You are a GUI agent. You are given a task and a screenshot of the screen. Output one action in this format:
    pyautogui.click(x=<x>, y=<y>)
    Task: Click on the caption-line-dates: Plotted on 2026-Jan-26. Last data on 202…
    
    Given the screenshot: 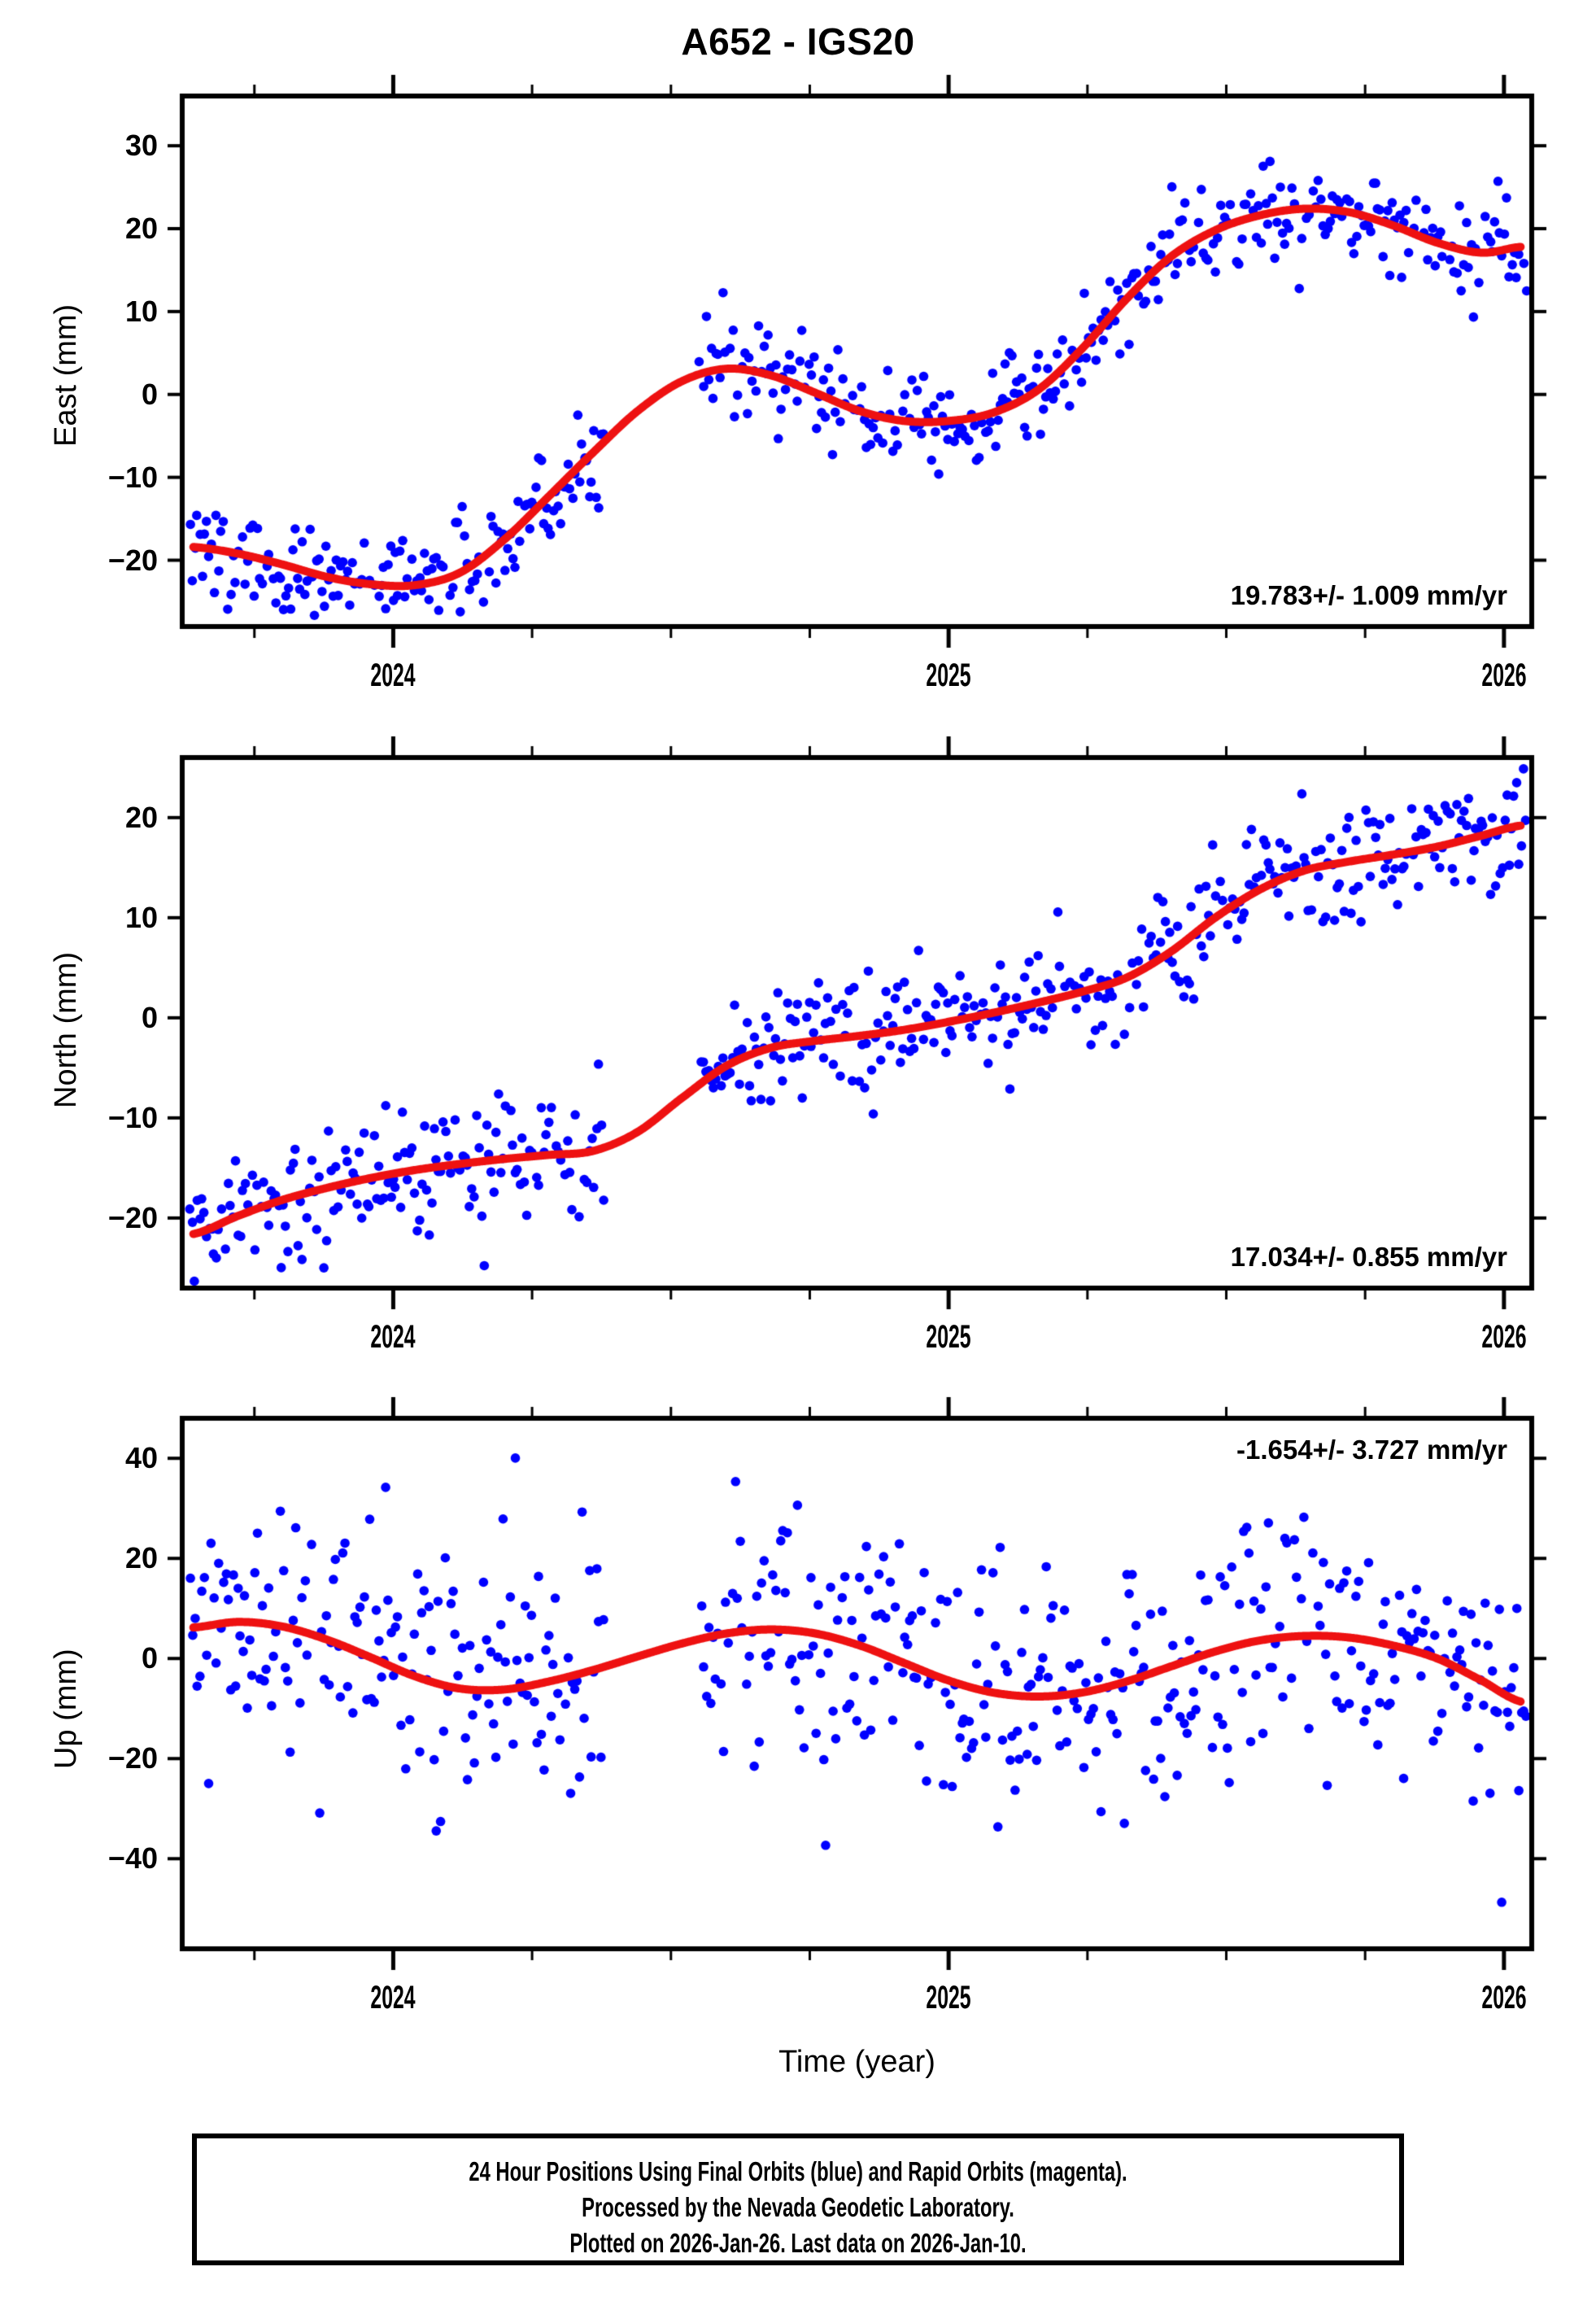 What is the action you would take?
    pyautogui.click(x=798, y=2243)
    